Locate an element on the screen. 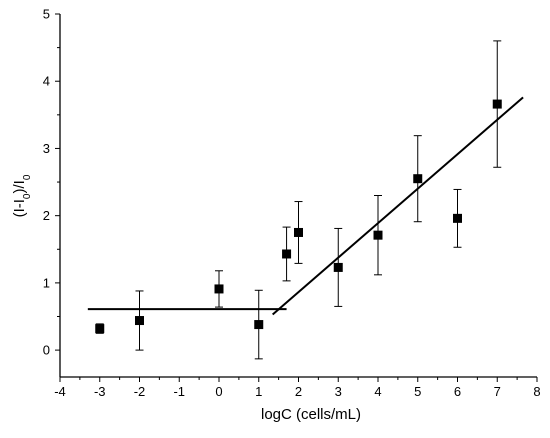 The height and width of the screenshot is (438, 550). y-tick-label: 0 is located at coordinates (46, 350).